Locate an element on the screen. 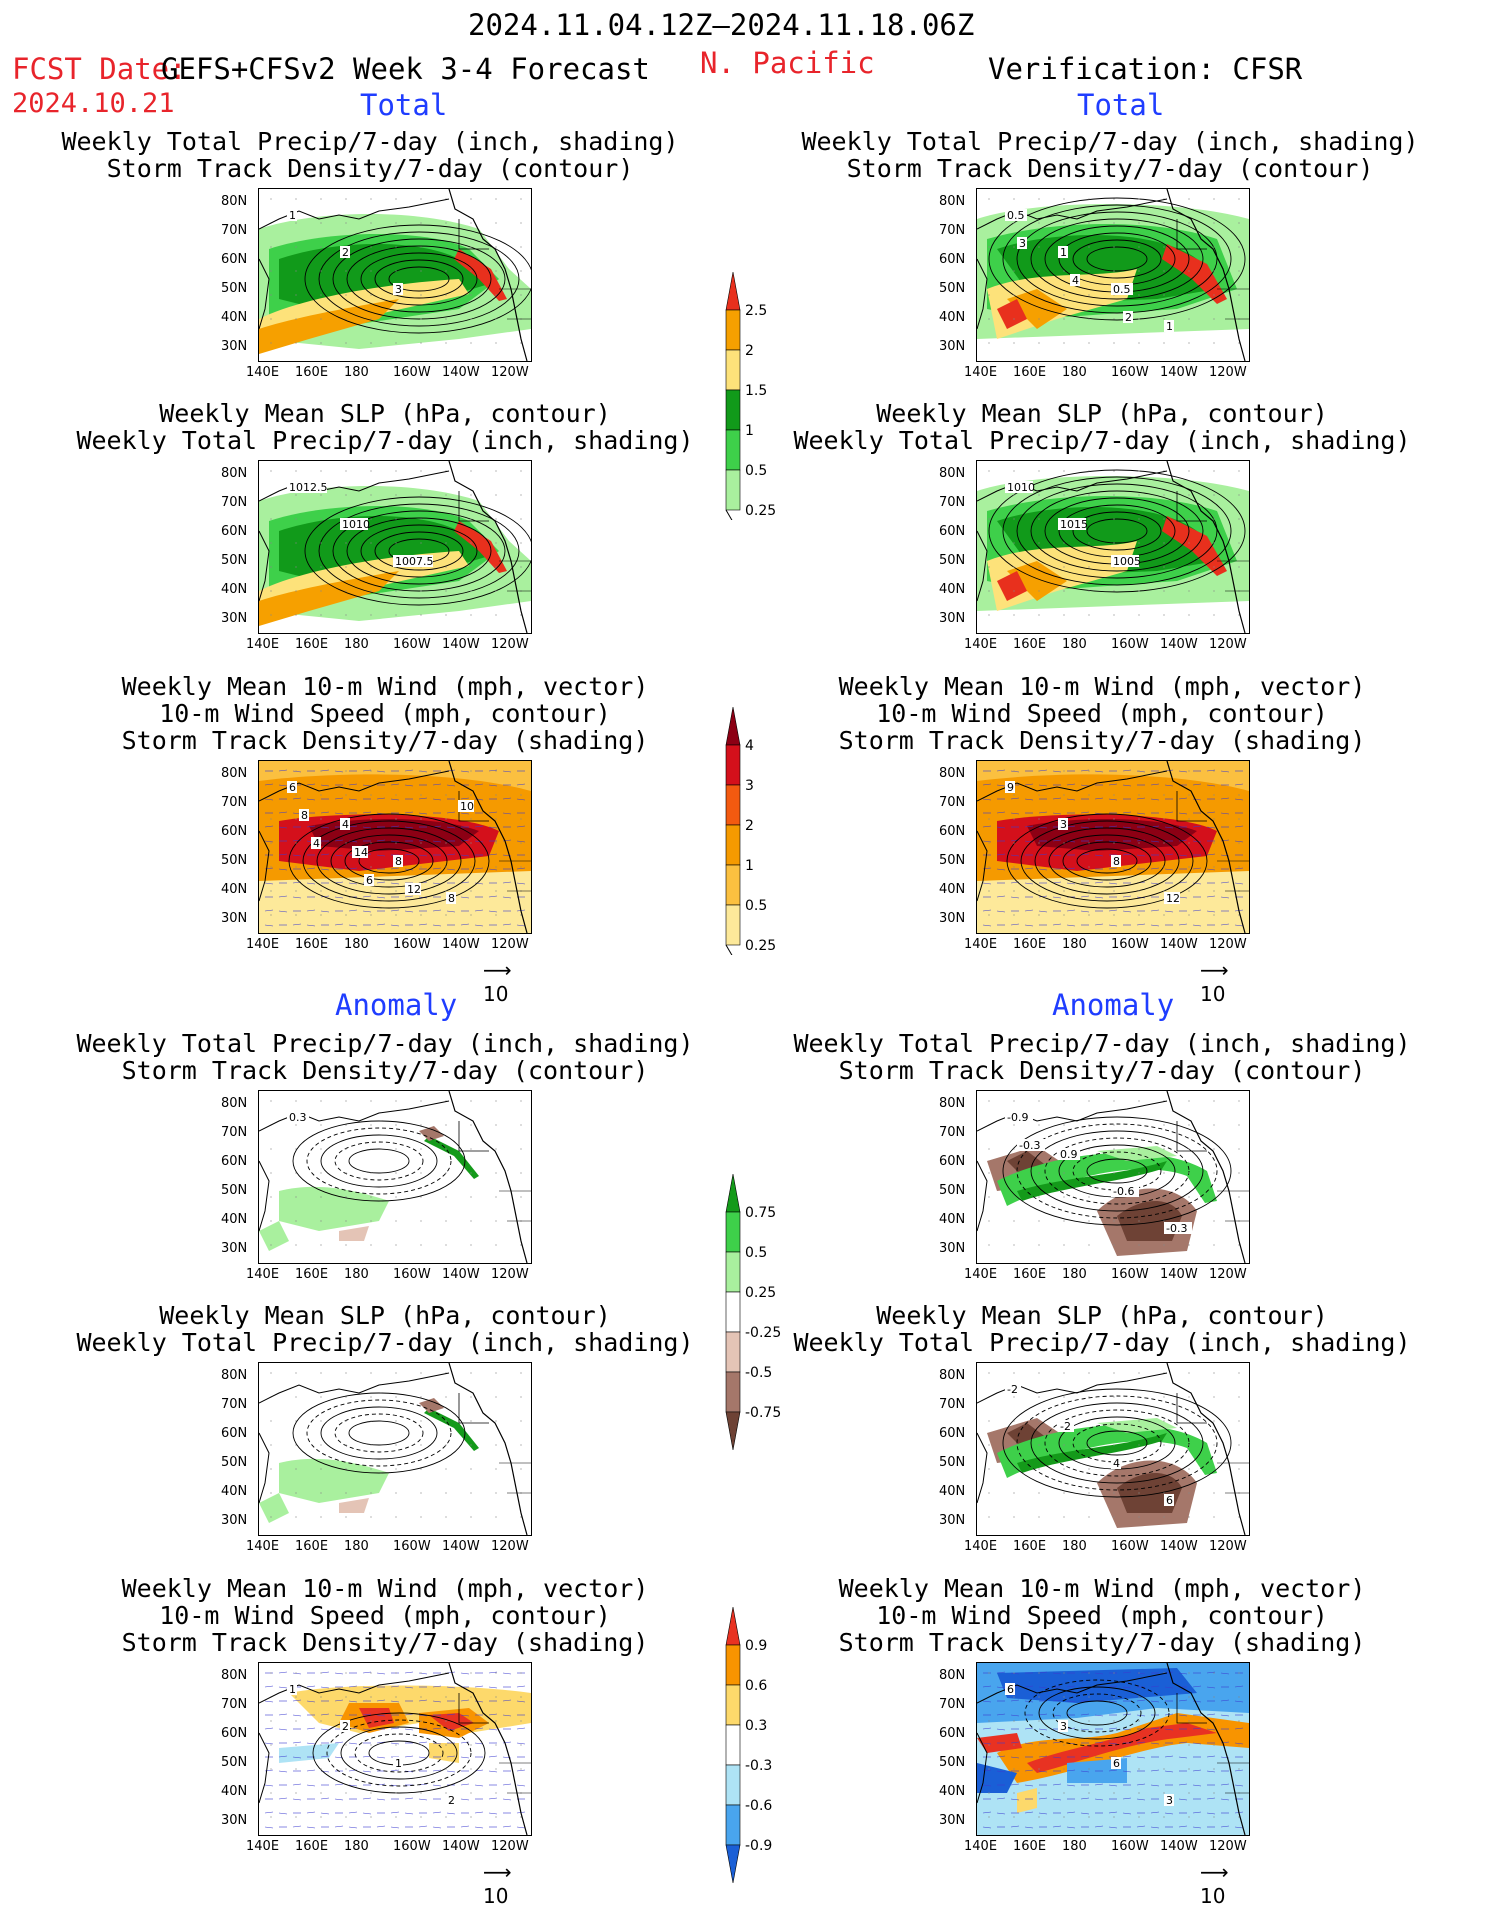 This screenshot has height=1925, width=1487. svg-text: 1010 is located at coordinates (1021, 487).